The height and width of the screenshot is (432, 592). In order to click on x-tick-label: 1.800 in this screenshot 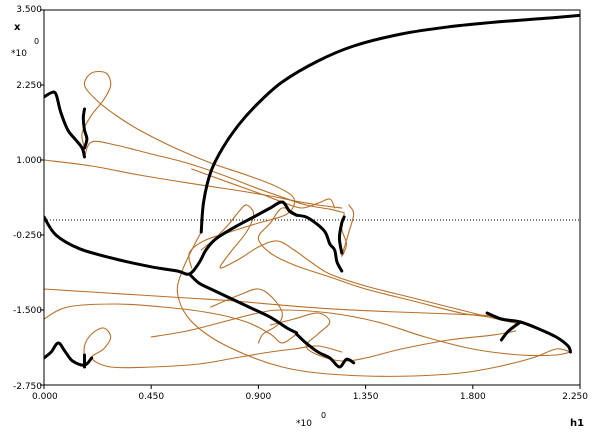, I will do `click(473, 397)`.